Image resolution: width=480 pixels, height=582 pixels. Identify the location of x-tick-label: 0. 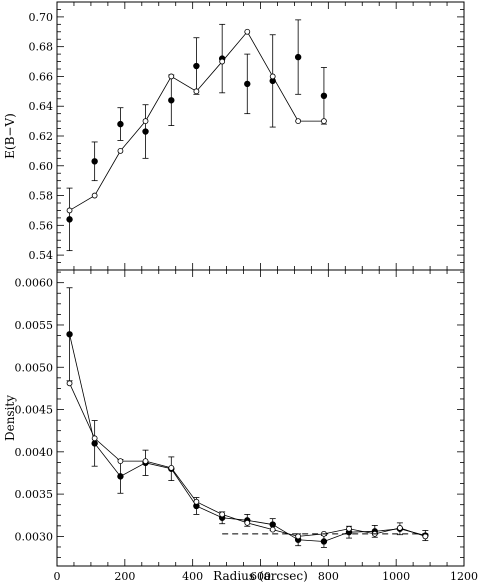
(57, 576).